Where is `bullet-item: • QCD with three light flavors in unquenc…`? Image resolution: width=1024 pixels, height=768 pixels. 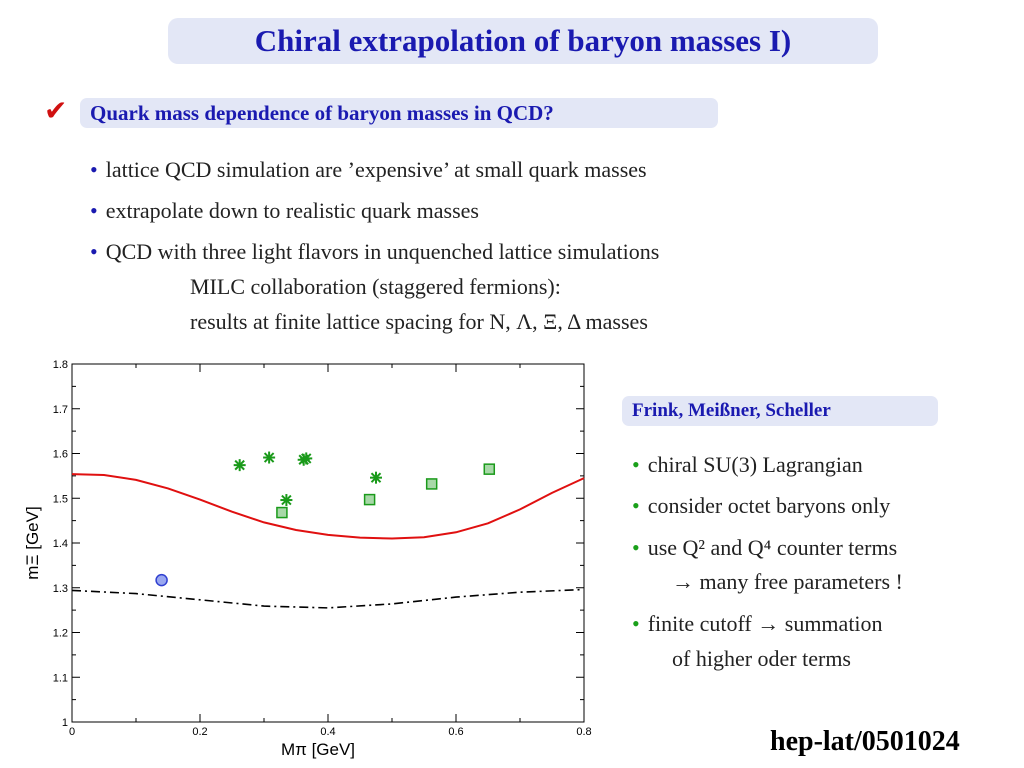
bullet-item: • QCD with three light flavors in unquenc… is located at coordinates (375, 251).